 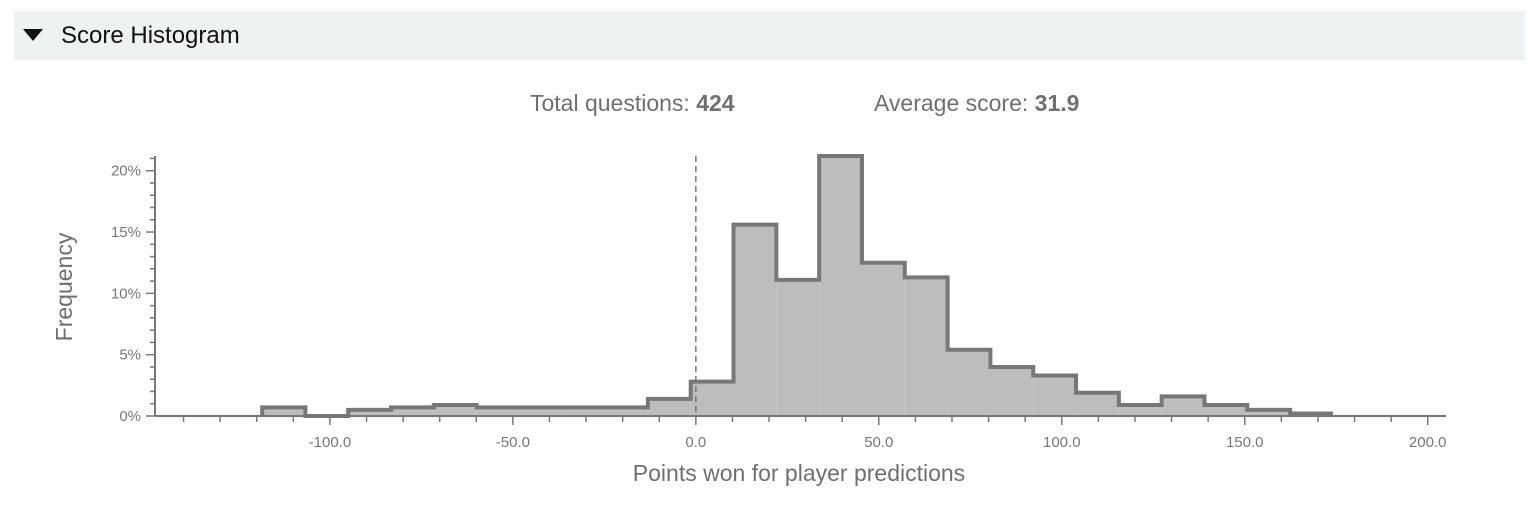 I want to click on x-tick-label: -50.0, so click(x=513, y=442).